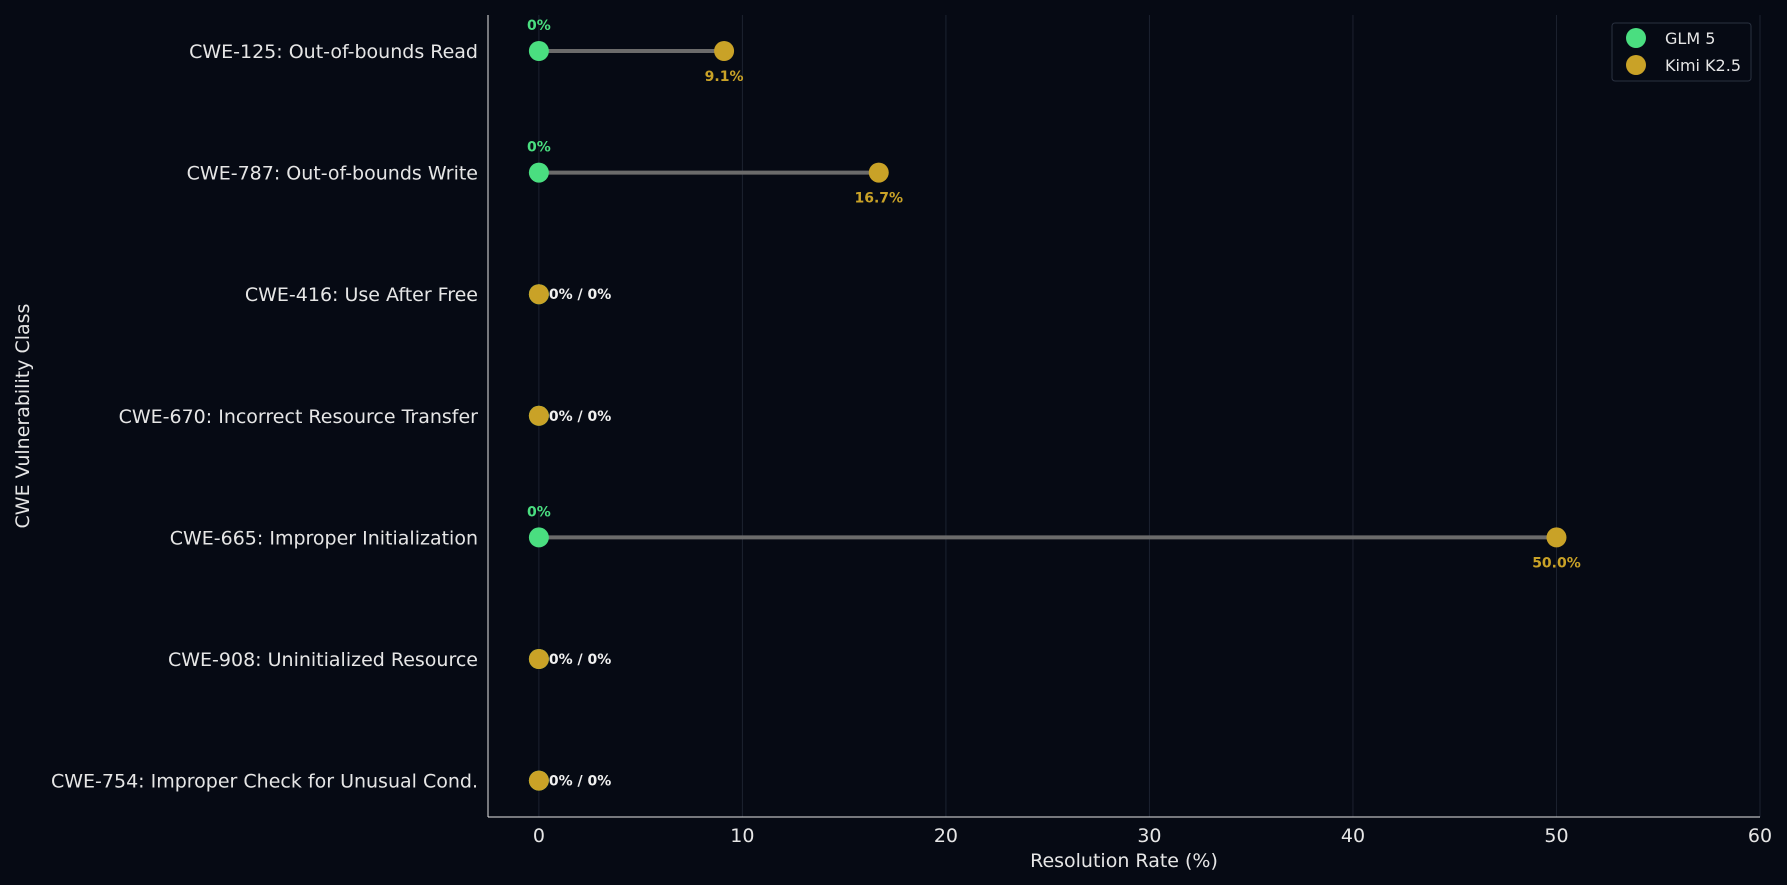 This screenshot has width=1787, height=885. Describe the element at coordinates (724, 77) in the screenshot. I see `value-label-kimi-0: 9.1%` at that location.